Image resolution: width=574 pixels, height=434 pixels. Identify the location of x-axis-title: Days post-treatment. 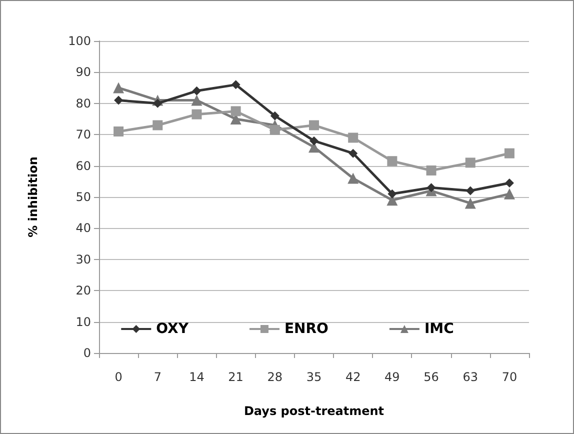
(314, 411).